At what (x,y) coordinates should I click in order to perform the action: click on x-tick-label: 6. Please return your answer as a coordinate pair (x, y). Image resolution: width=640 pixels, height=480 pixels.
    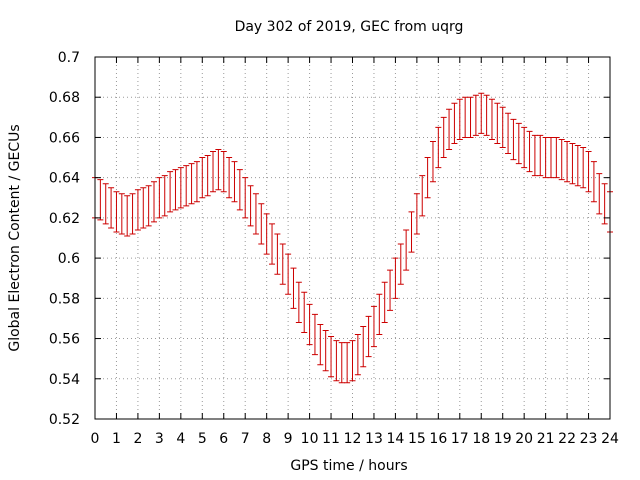
    Looking at the image, I should click on (223, 439).